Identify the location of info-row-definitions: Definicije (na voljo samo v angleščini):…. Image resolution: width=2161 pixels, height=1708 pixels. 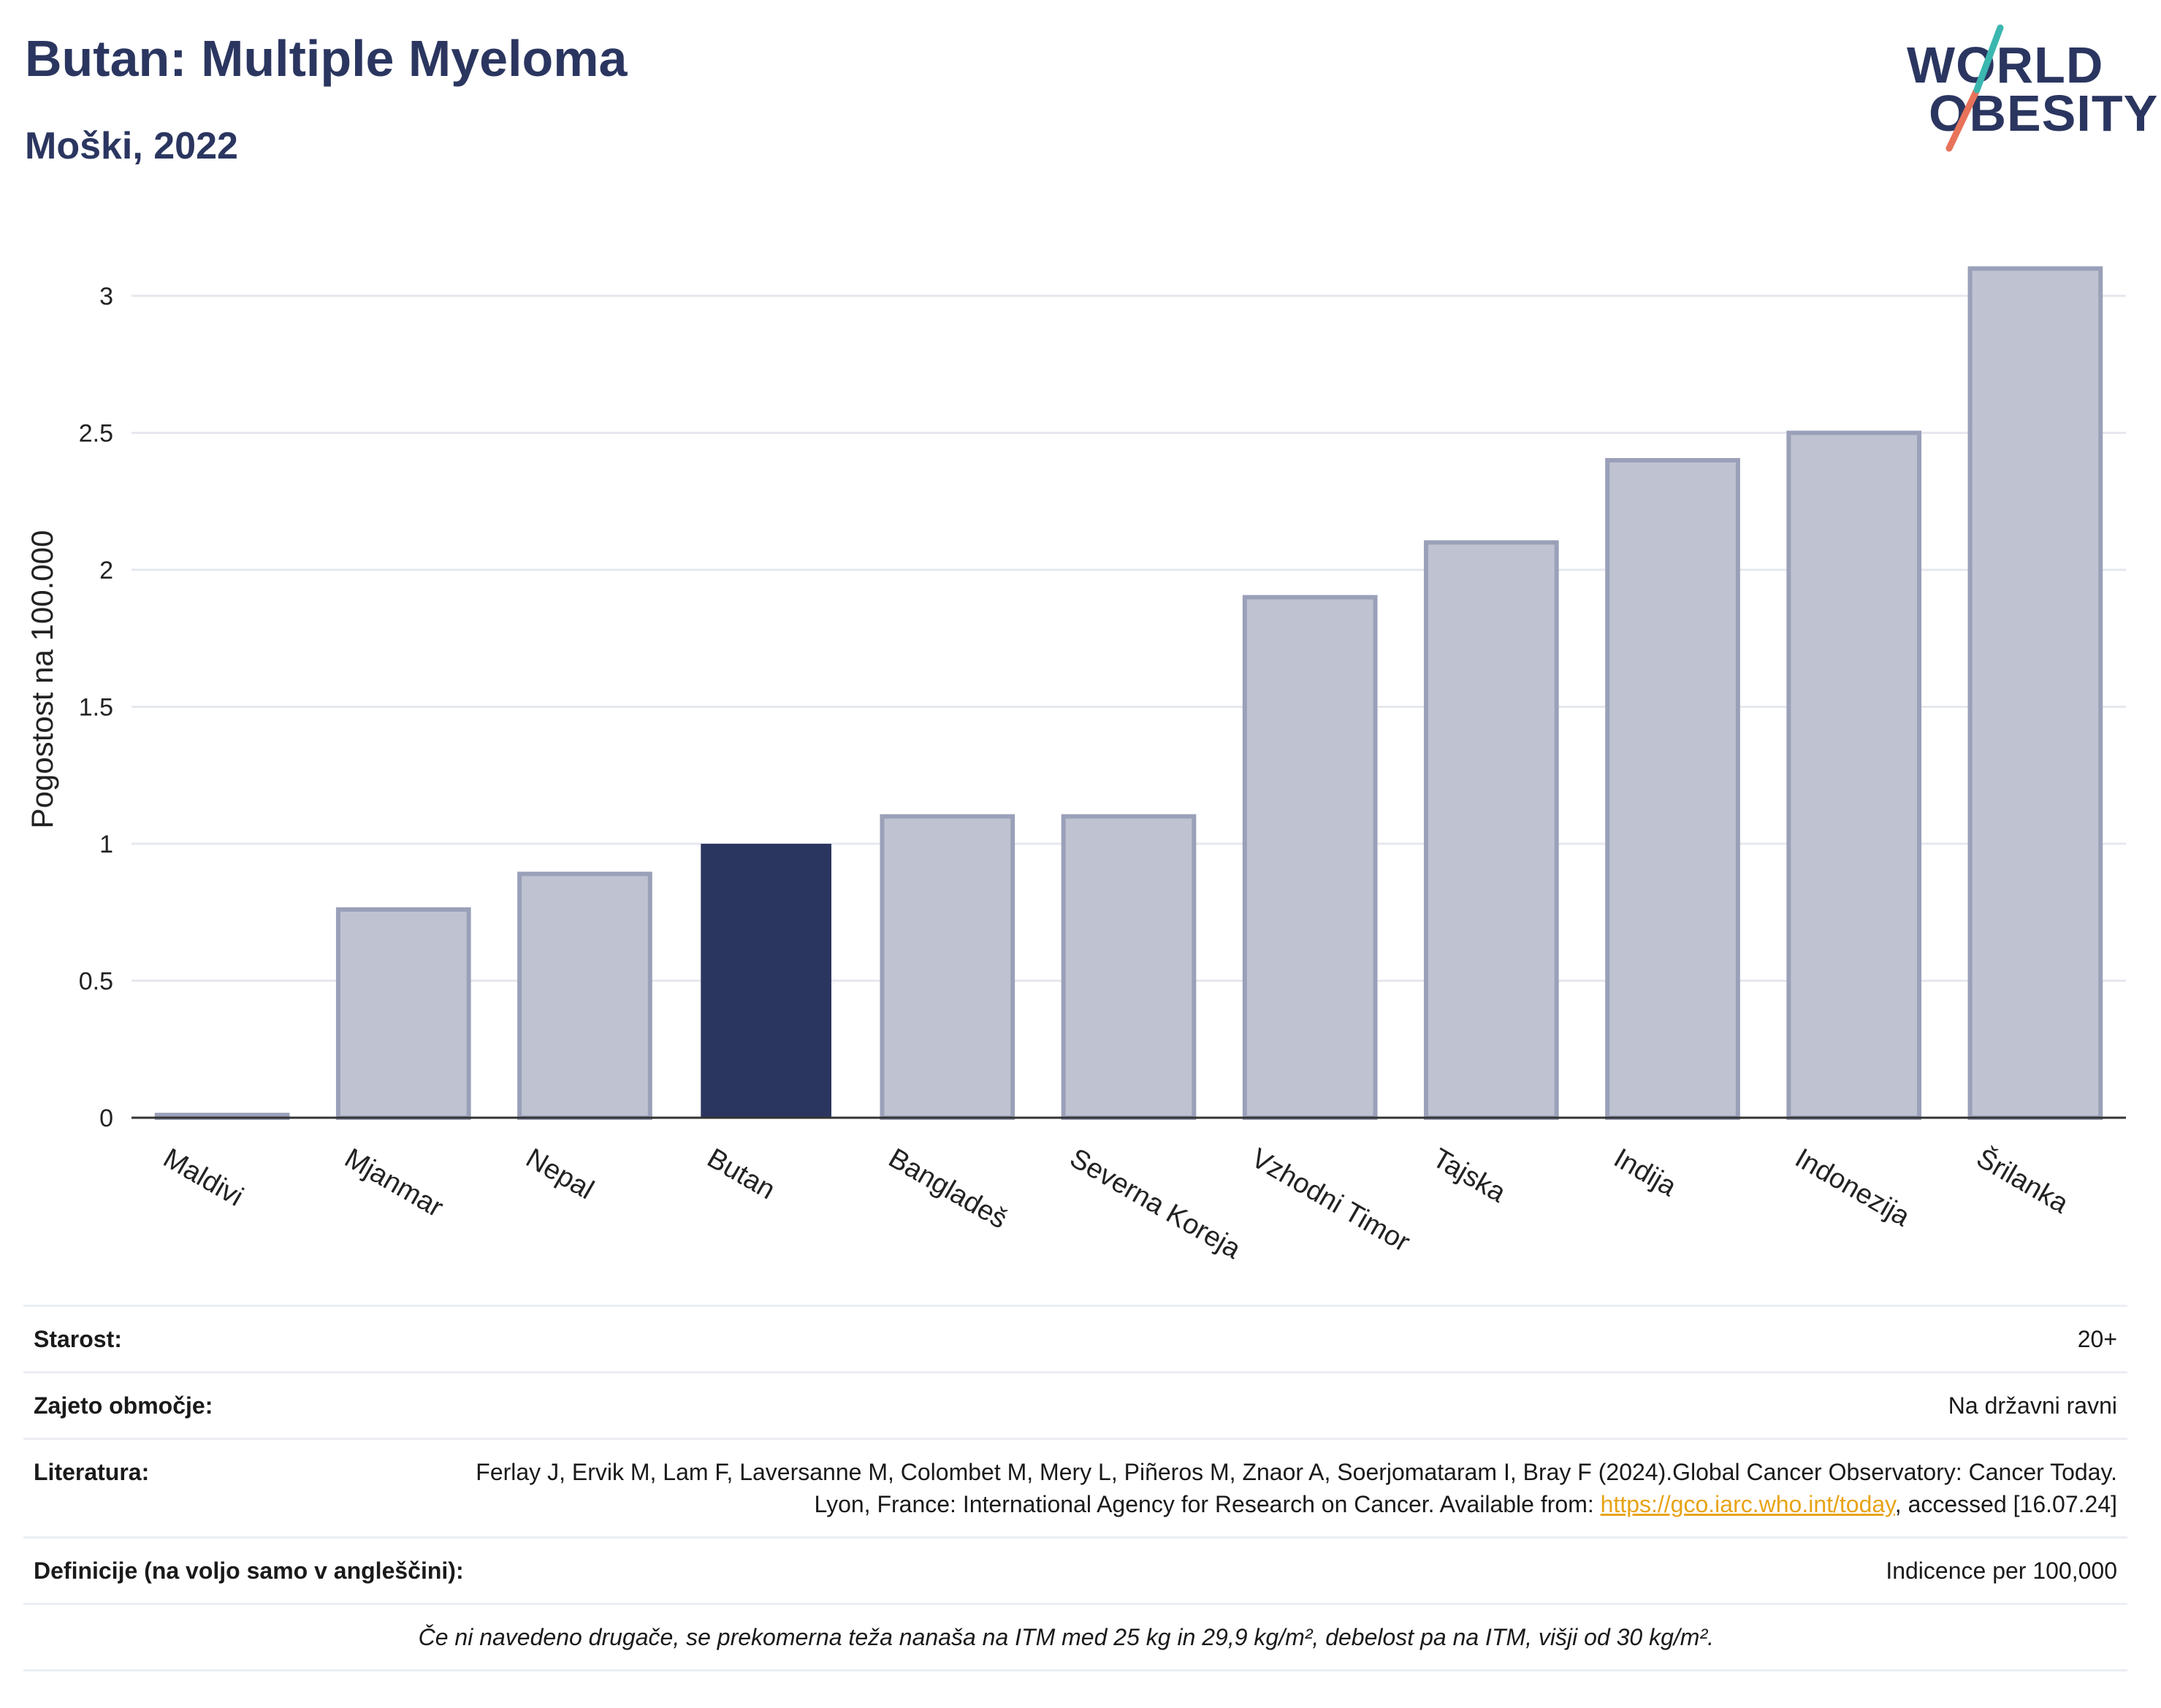
(1075, 1570).